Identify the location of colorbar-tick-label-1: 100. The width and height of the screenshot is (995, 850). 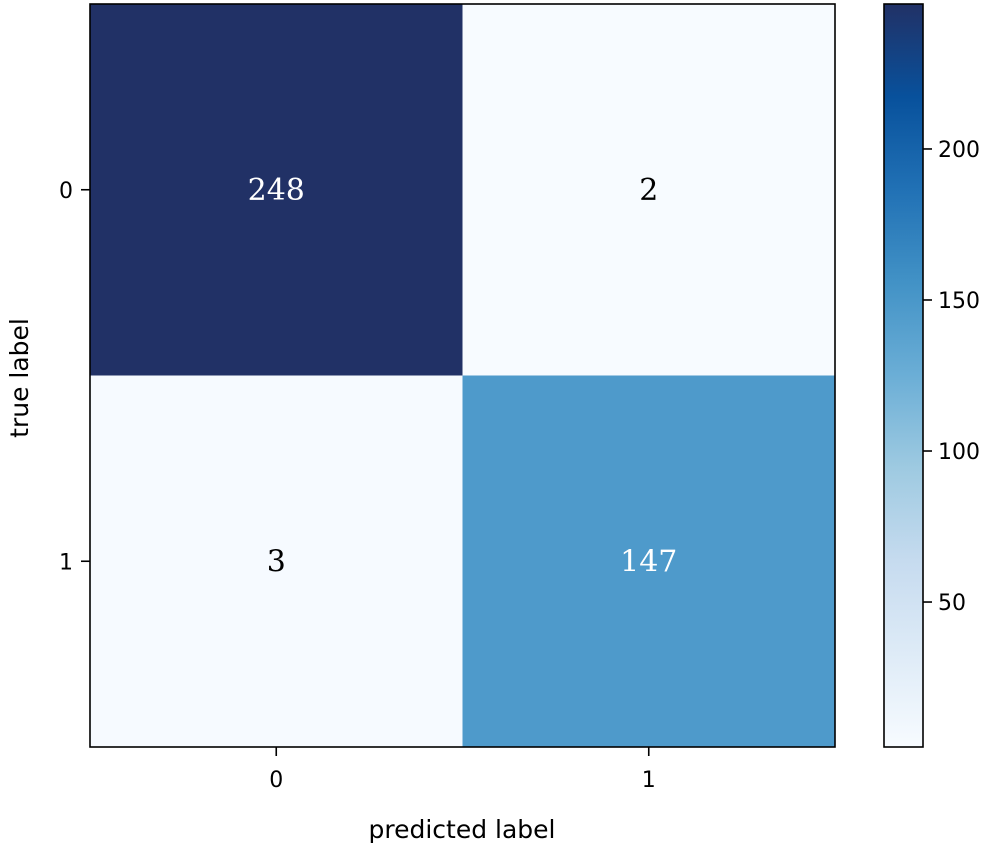
(959, 452).